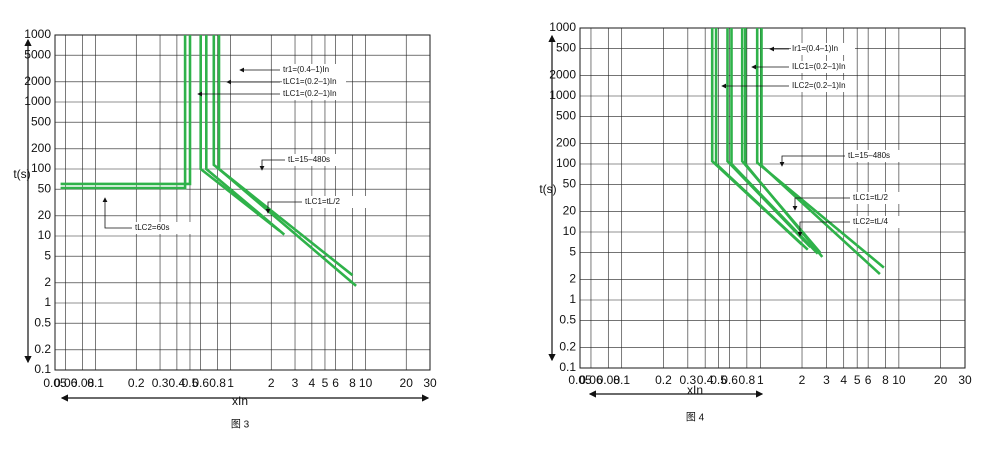 The width and height of the screenshot is (983, 454). Describe the element at coordinates (819, 66) in the screenshot. I see `annotation: ILC1=(0.2–1)In` at that location.